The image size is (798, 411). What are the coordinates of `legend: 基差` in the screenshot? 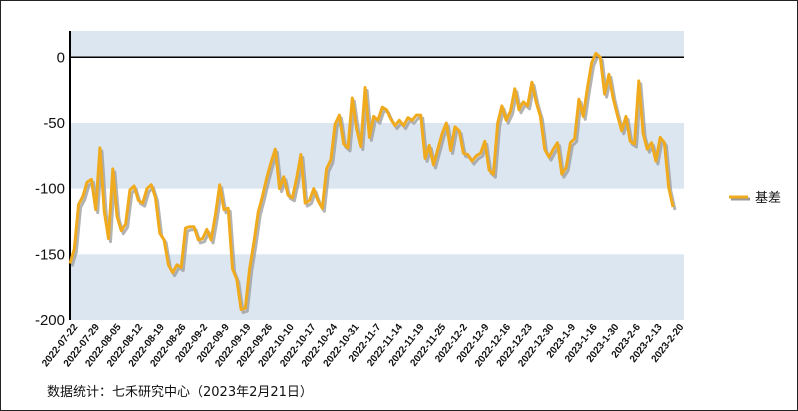 It's located at (755, 198).